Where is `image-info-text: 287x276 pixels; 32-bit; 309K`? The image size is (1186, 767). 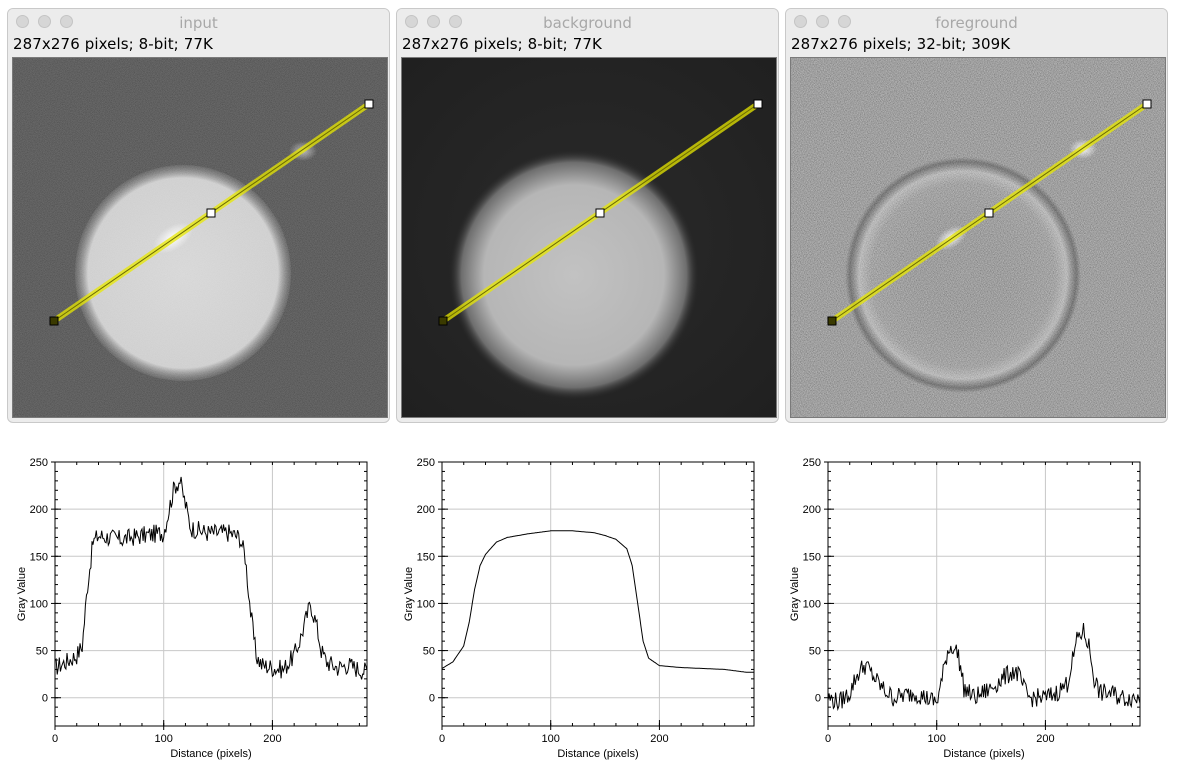 image-info-text: 287x276 pixels; 32-bit; 309K is located at coordinates (901, 44).